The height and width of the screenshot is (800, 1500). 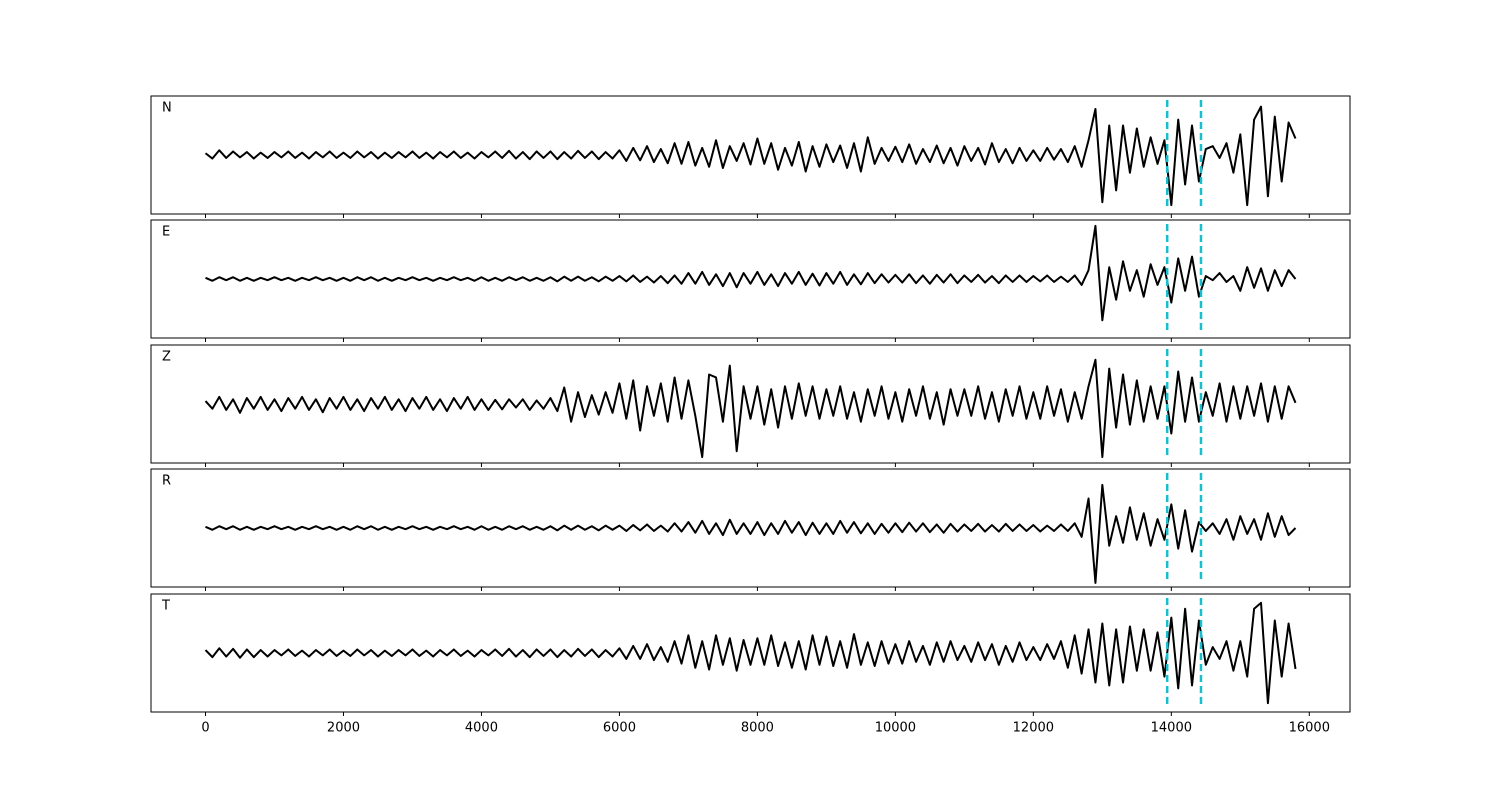 What do you see at coordinates (166, 357) in the screenshot?
I see `panel-label: Z` at bounding box center [166, 357].